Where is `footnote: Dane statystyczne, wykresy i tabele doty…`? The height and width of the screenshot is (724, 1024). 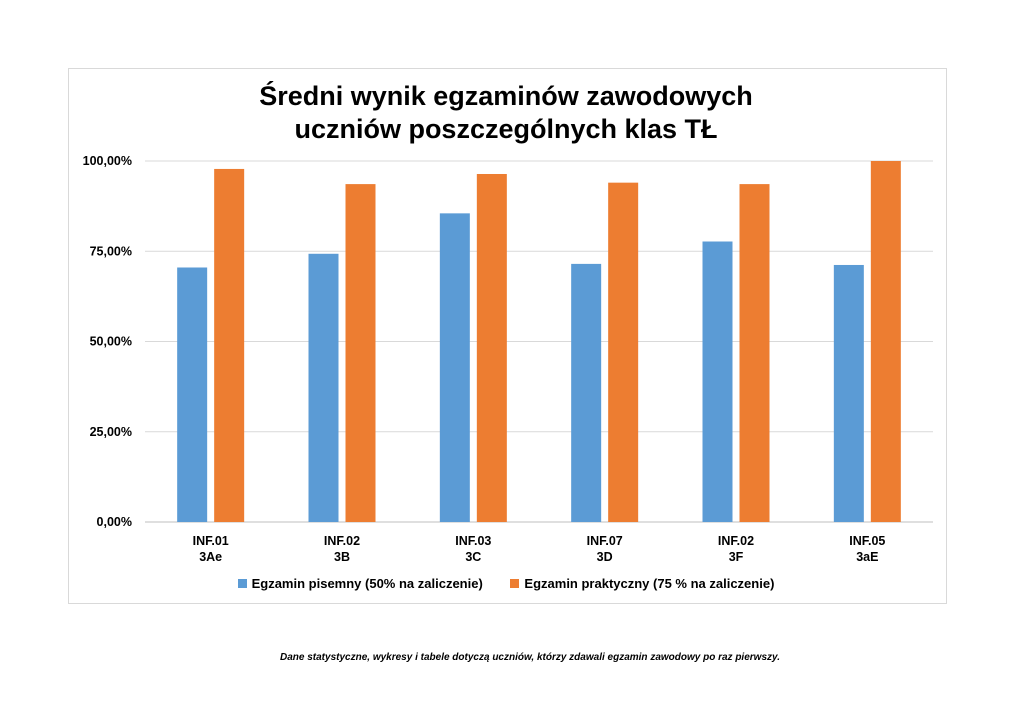
footnote: Dane statystyczne, wykresy i tabele doty… is located at coordinates (530, 657).